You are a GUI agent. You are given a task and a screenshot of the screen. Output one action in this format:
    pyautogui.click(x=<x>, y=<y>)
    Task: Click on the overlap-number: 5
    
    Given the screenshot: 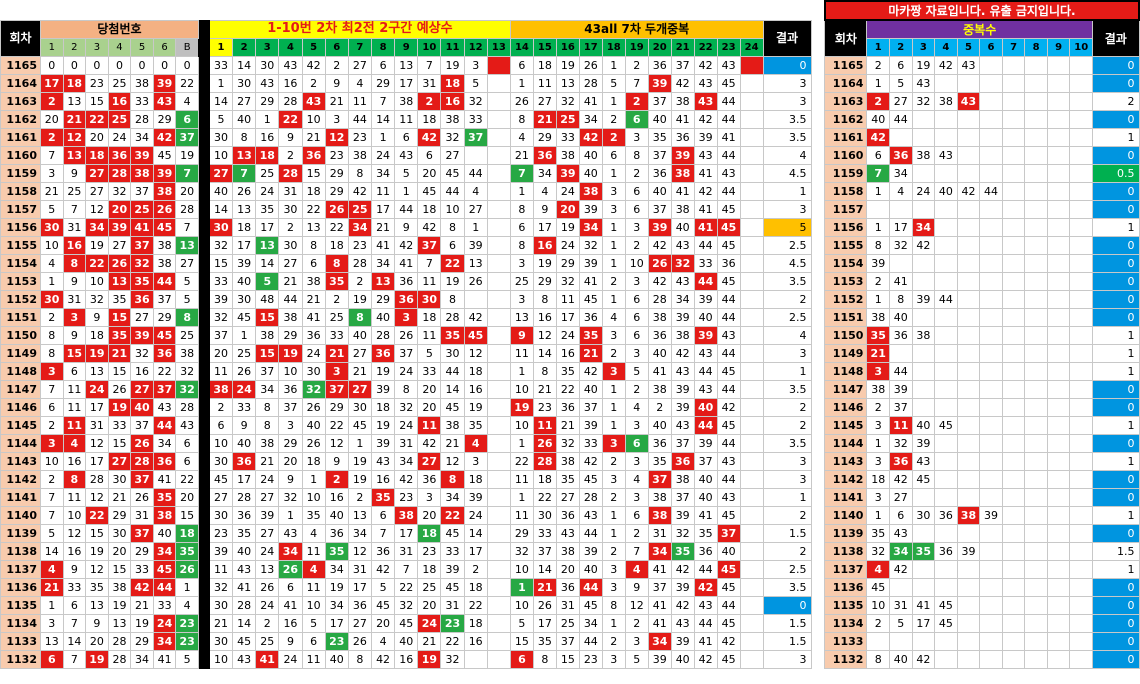 What is the action you would take?
    pyautogui.click(x=900, y=83)
    